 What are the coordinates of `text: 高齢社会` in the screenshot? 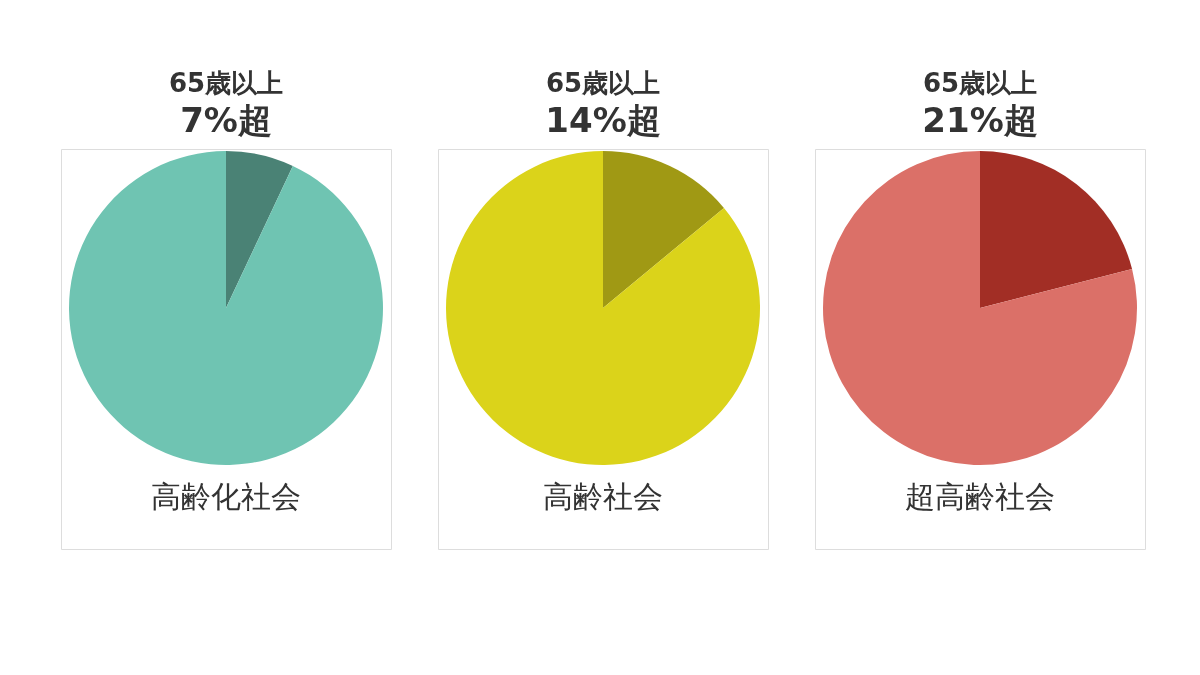 It's located at (603, 496).